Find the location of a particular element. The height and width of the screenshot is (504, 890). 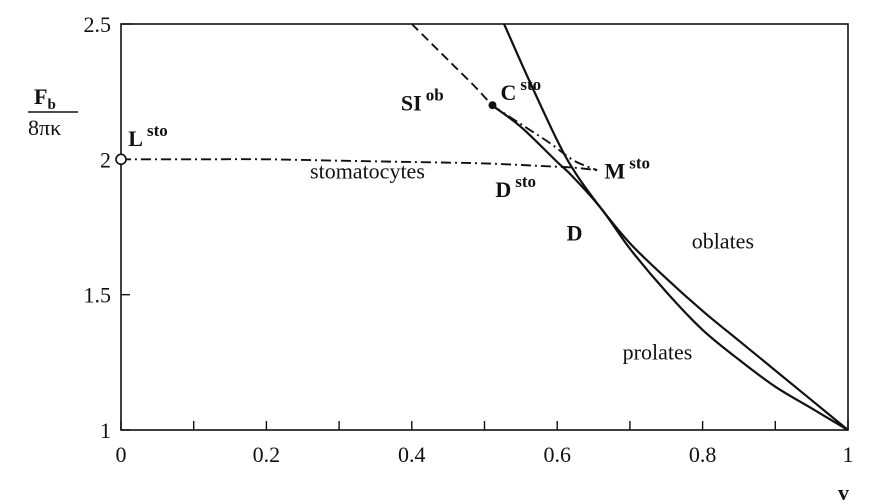

point-marker-L is located at coordinates (121, 159).